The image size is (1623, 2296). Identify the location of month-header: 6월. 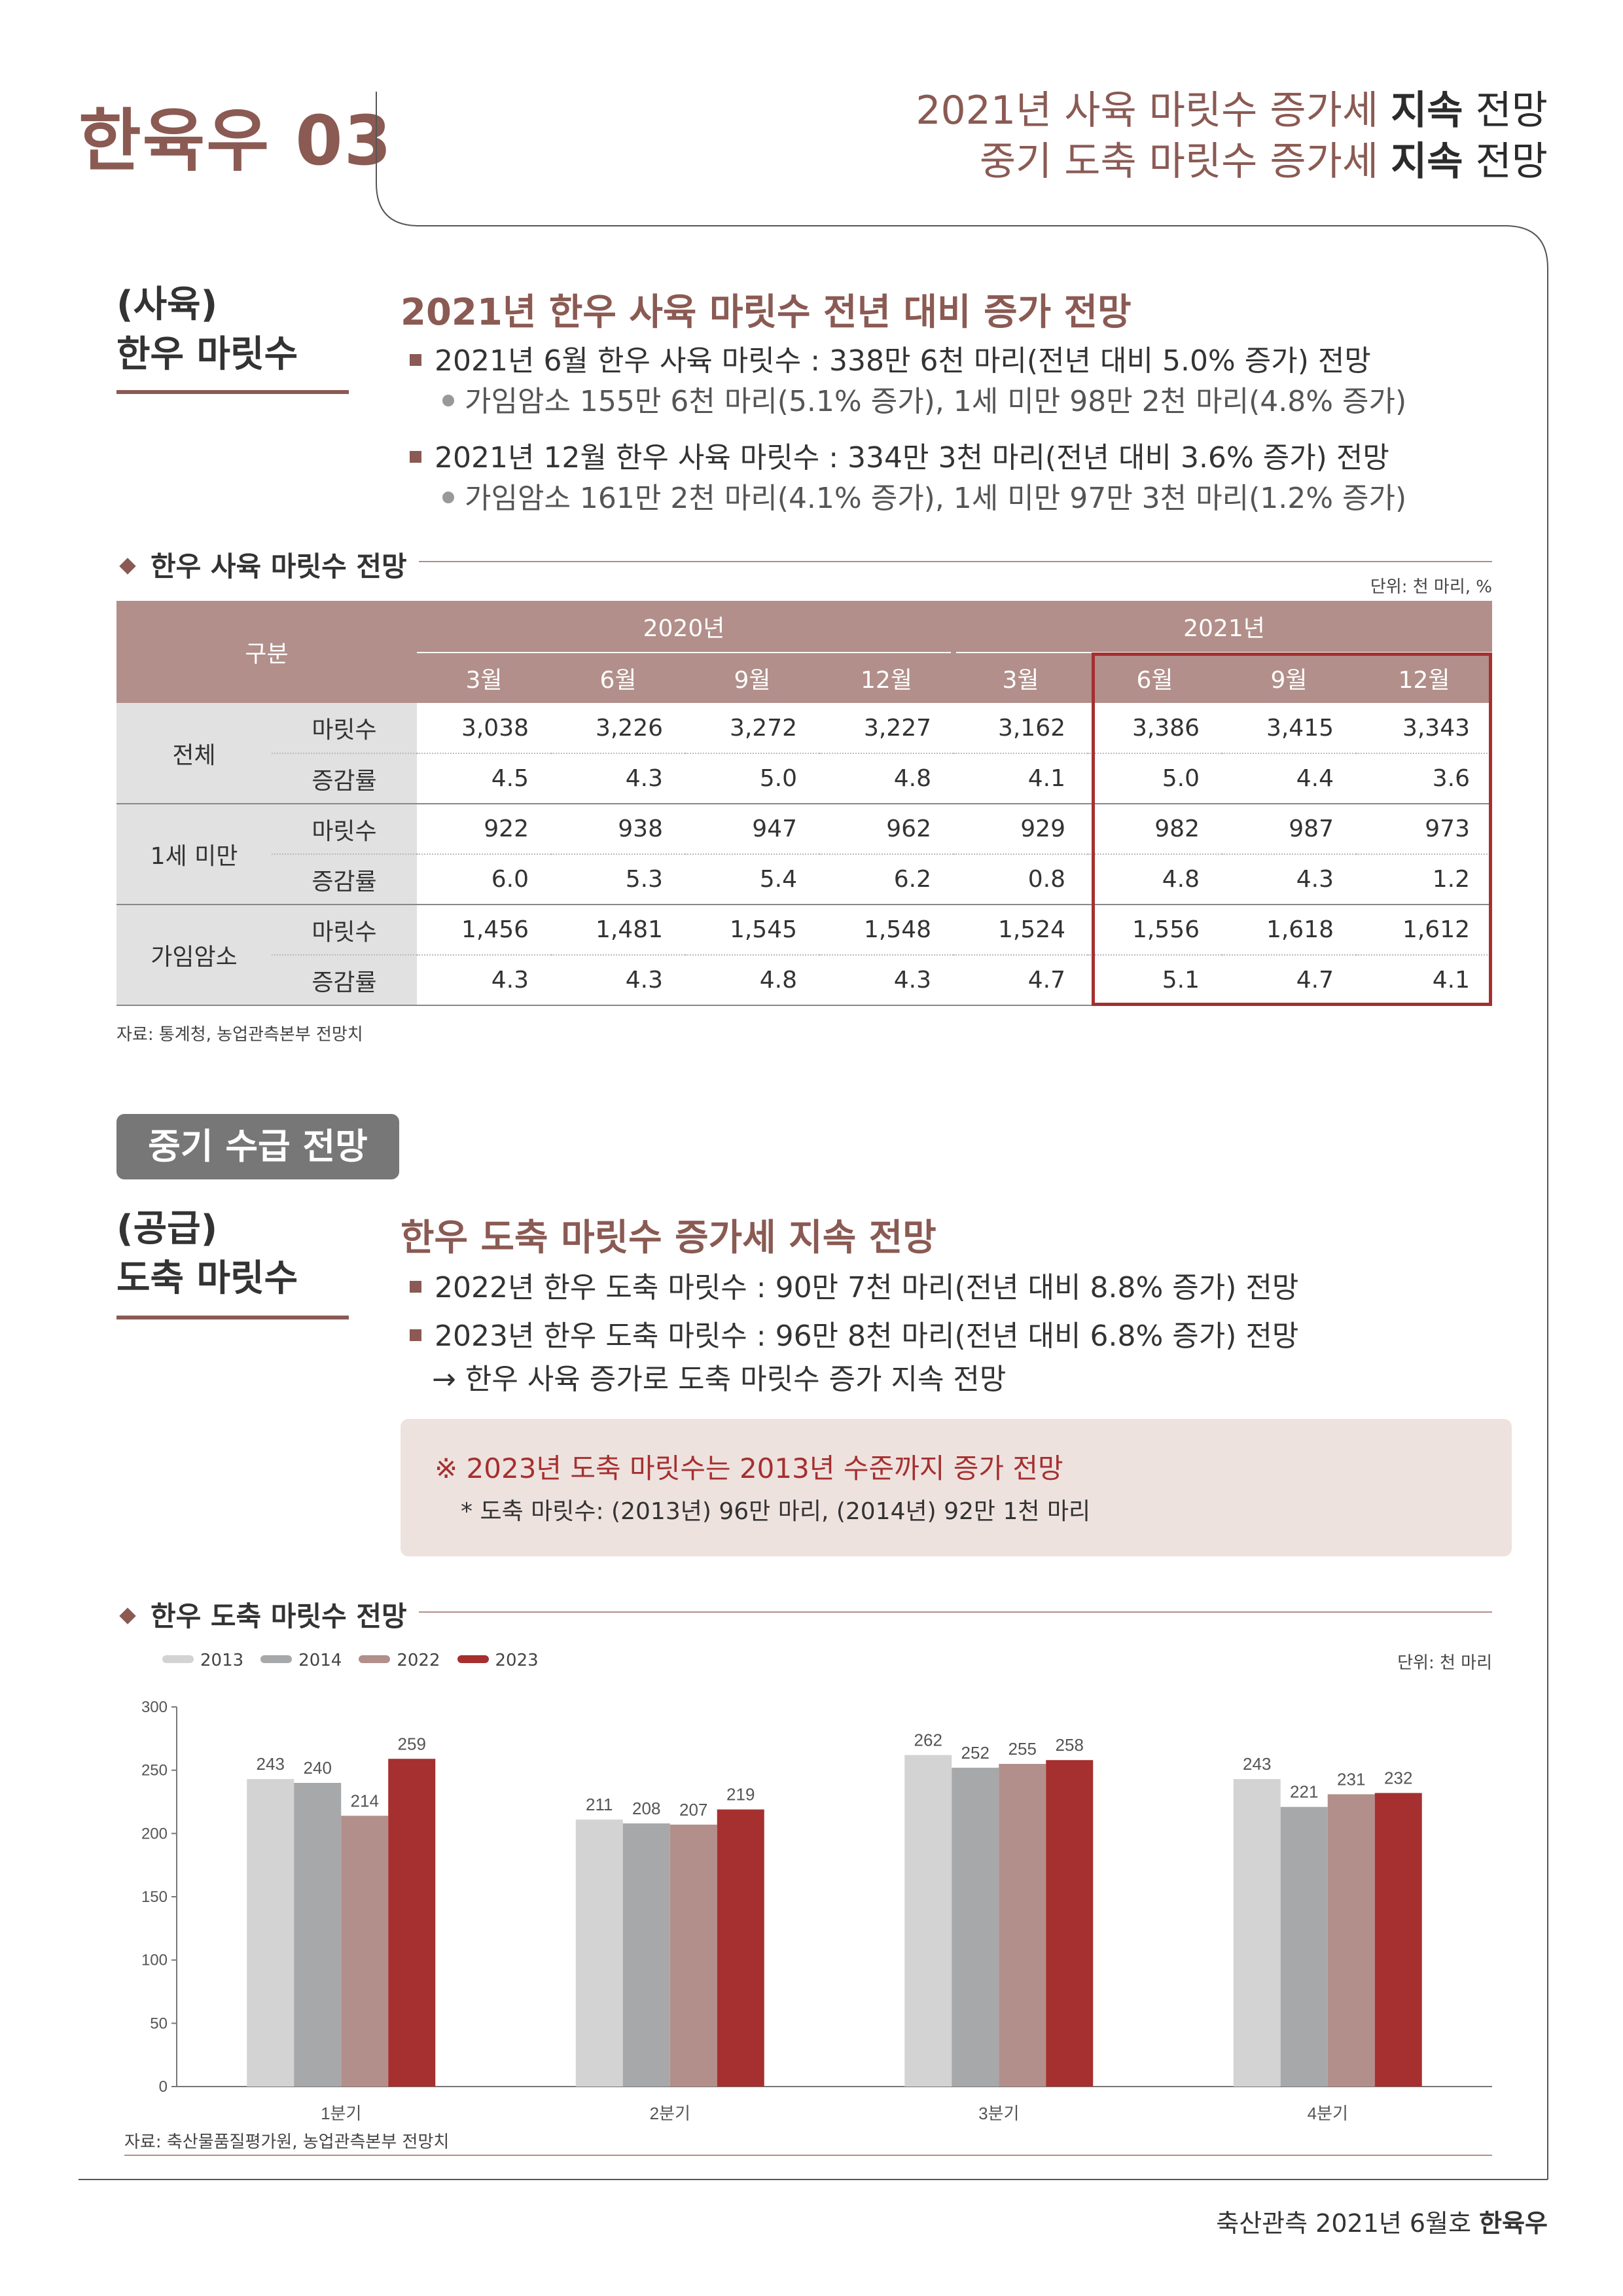
(618, 678).